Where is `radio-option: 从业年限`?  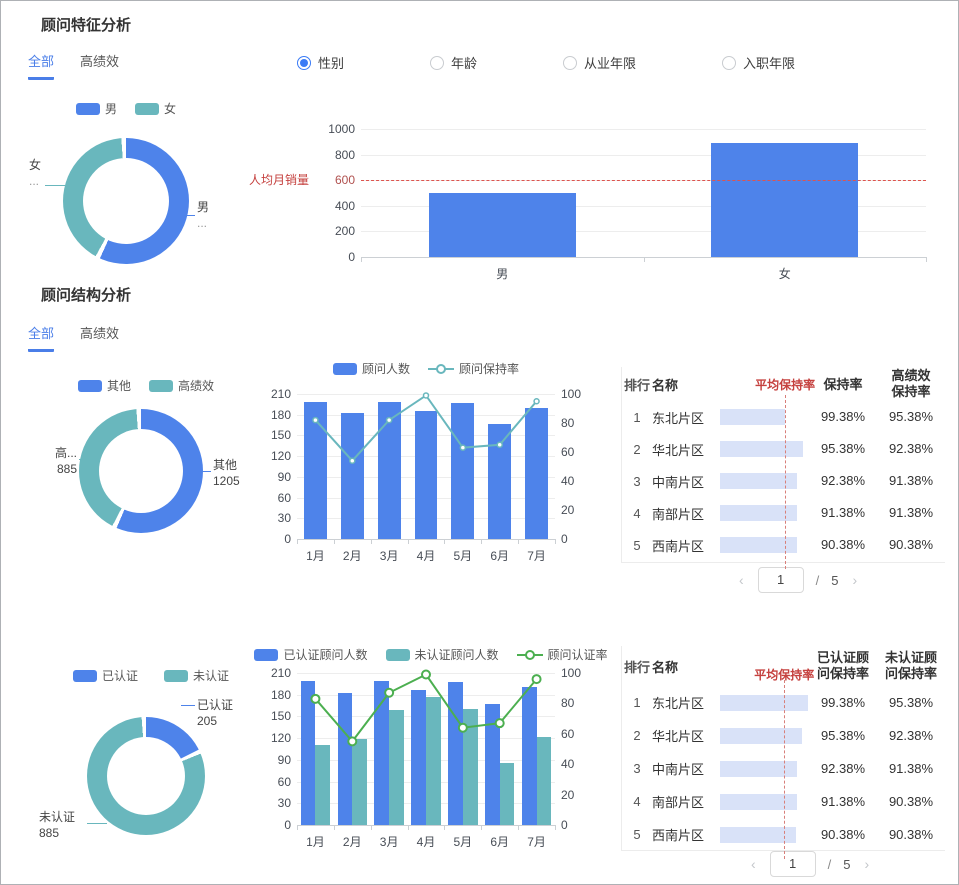
radio-option: 从业年限 is located at coordinates (599, 62).